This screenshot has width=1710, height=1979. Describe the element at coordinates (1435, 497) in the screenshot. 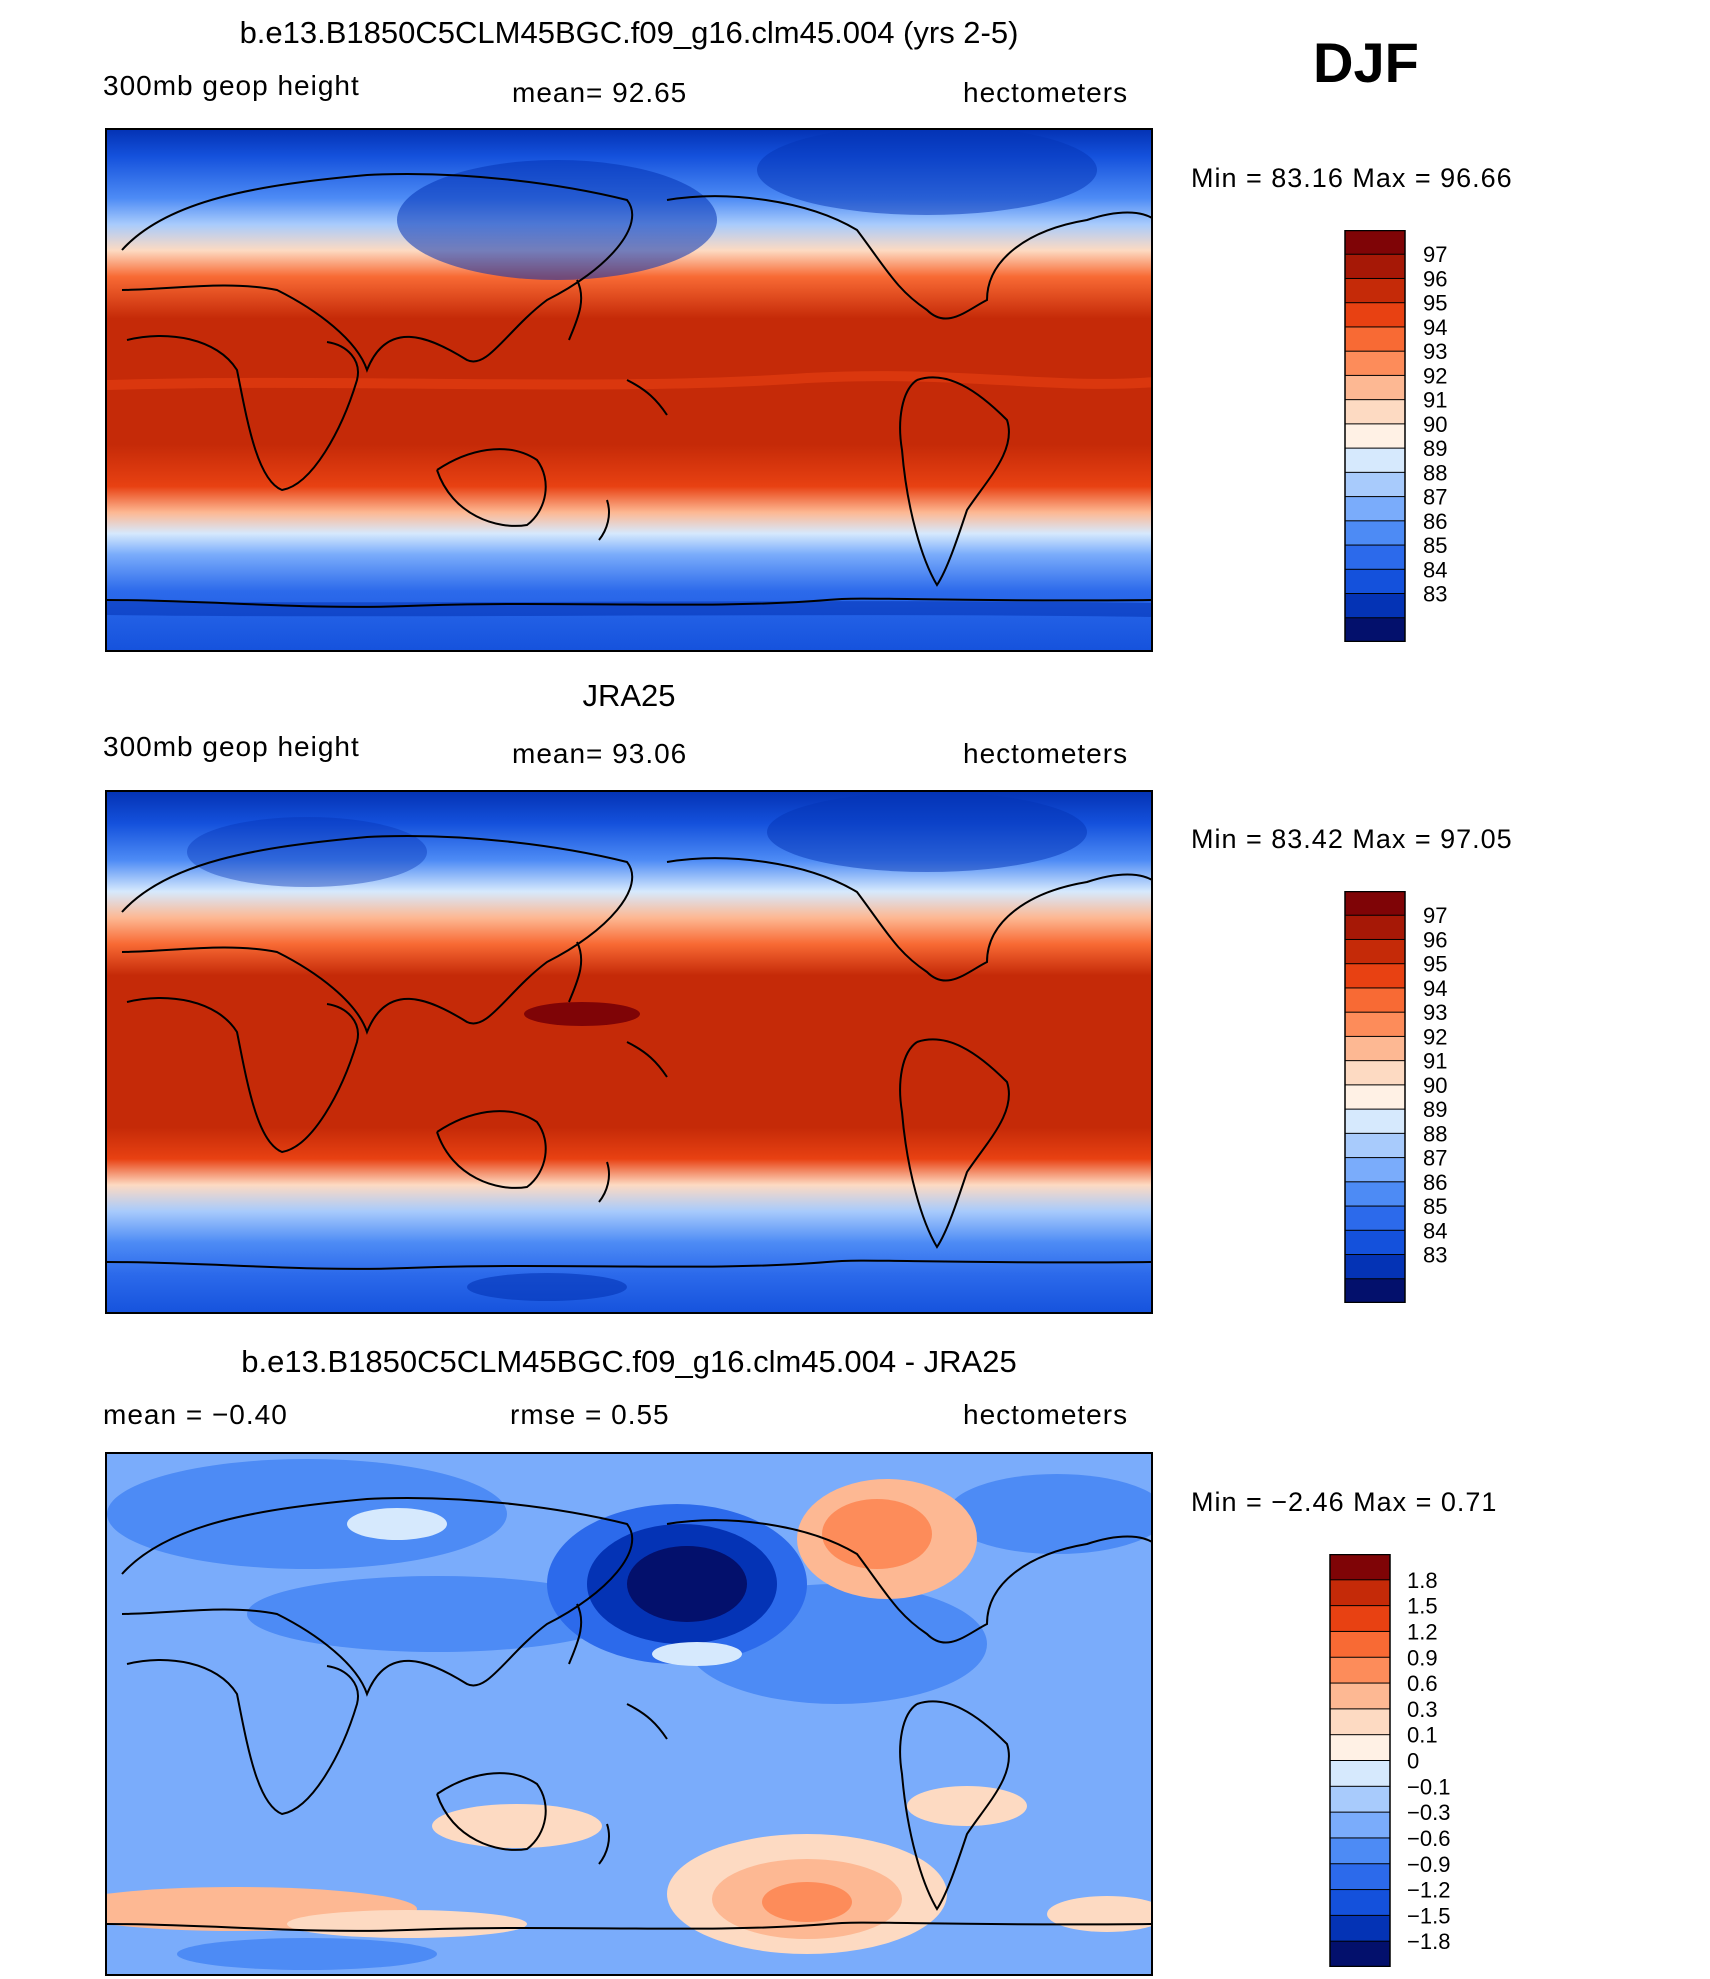

I see `colorbar-tick-label: 87` at that location.